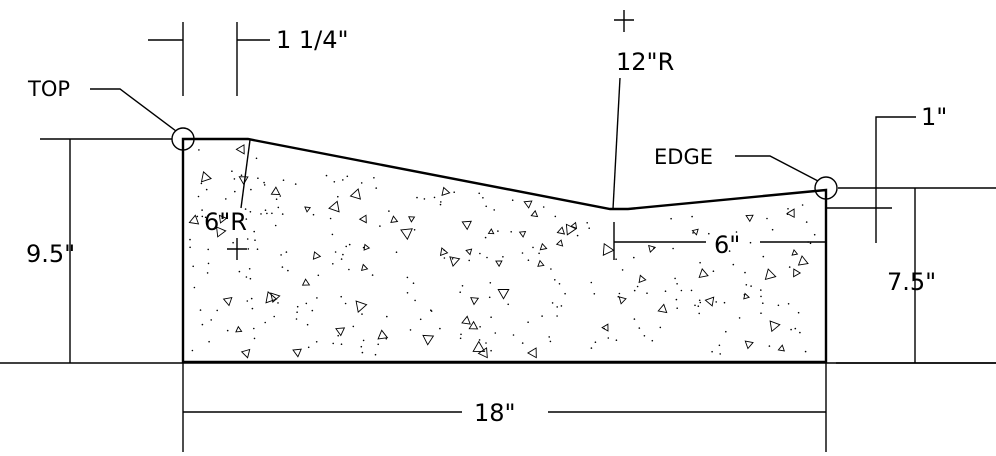  What do you see at coordinates (645, 62) in the screenshot?
I see `radius-large-text: 12"R` at bounding box center [645, 62].